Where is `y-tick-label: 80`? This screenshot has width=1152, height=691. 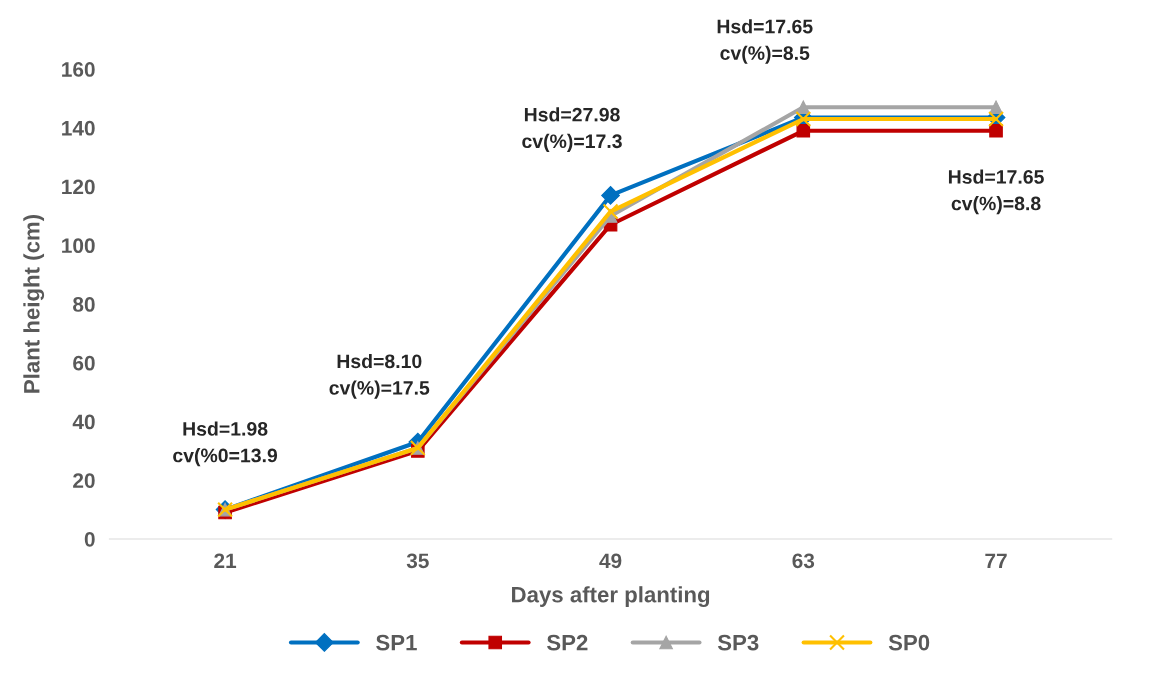
y-tick-label: 80 is located at coordinates (84, 304).